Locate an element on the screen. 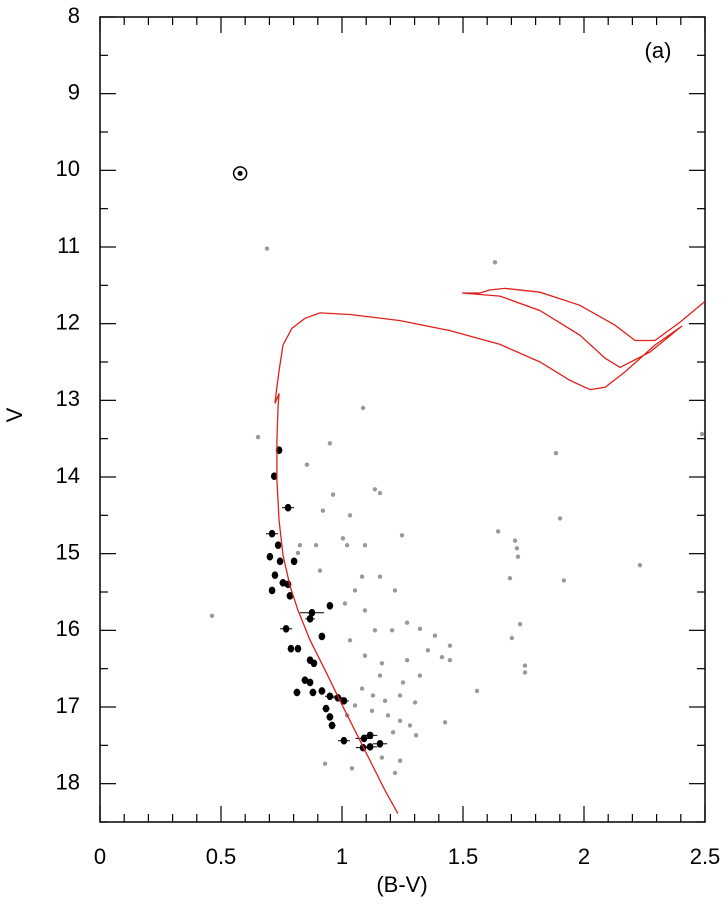 Image resolution: width=726 pixels, height=913 pixels. y-tick-label: 11 is located at coordinates (68, 245).